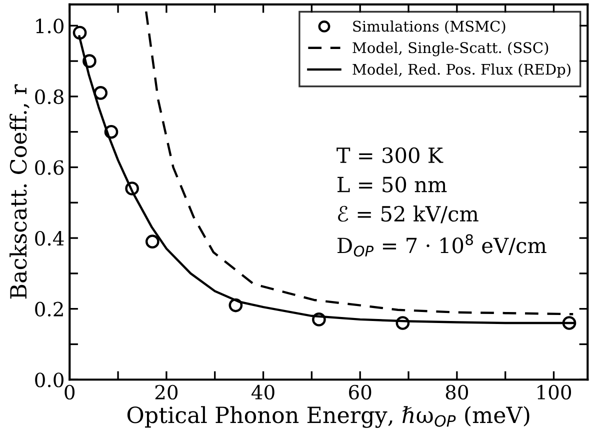 The width and height of the screenshot is (590, 444). Describe the element at coordinates (457, 392) in the screenshot. I see `x-tick-label: 80` at that location.